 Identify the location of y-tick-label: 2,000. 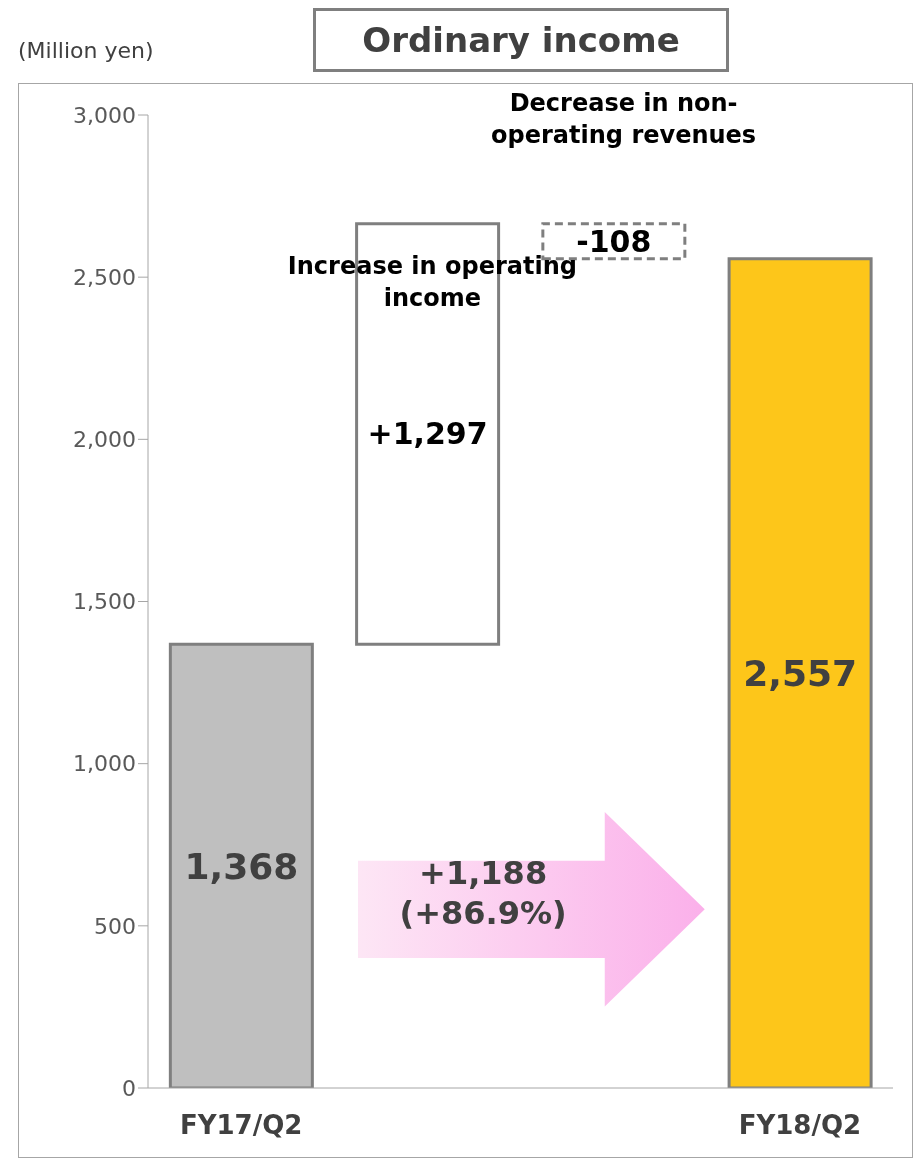
(104, 440).